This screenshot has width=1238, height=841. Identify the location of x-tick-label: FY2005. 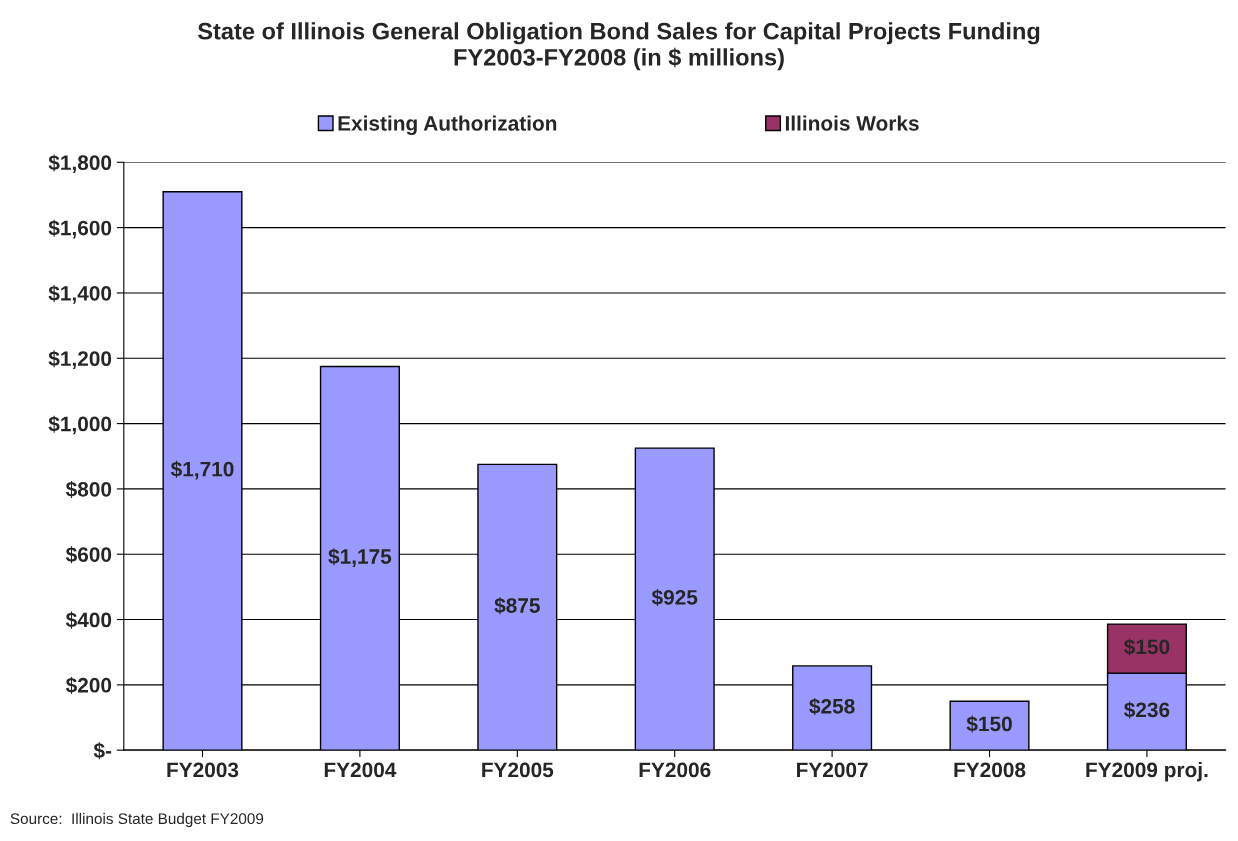
(518, 770).